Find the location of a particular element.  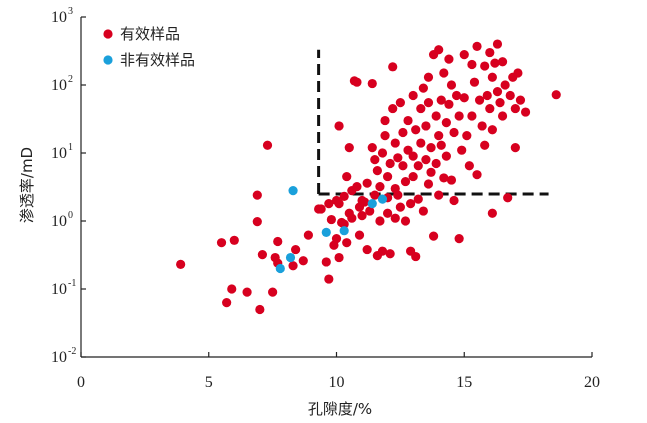

series-ineffective is located at coordinates (331, 229).